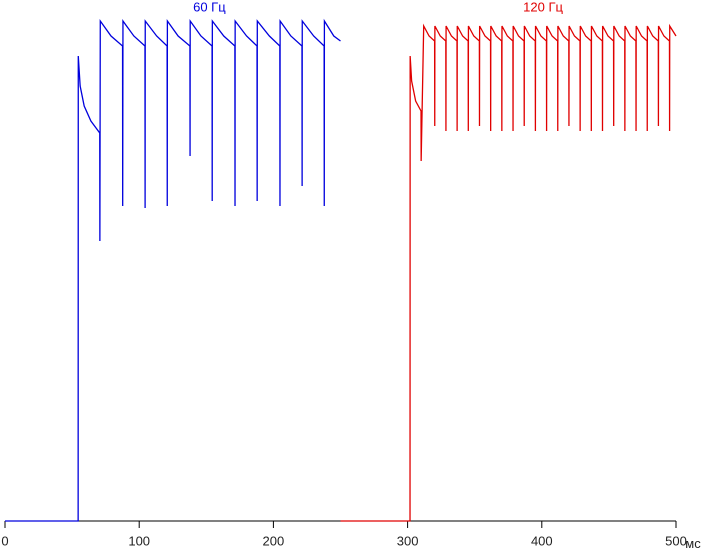  What do you see at coordinates (543, 7) in the screenshot?
I see `legend-label: 120 Гц` at bounding box center [543, 7].